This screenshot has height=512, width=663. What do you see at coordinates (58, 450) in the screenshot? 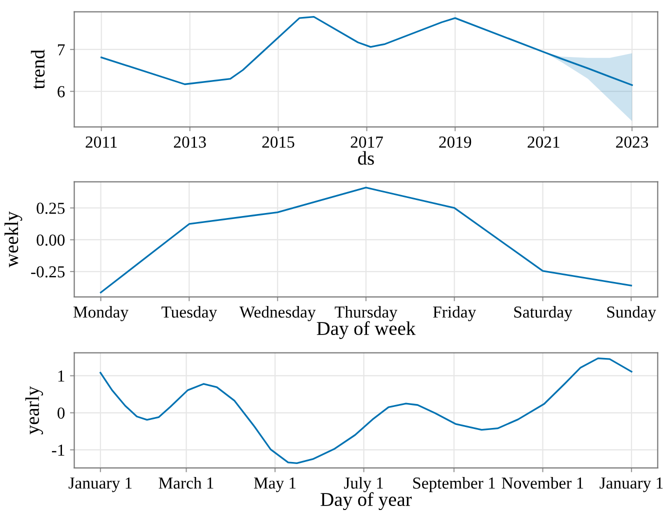
I see `y-tick-label: -1` at bounding box center [58, 450].